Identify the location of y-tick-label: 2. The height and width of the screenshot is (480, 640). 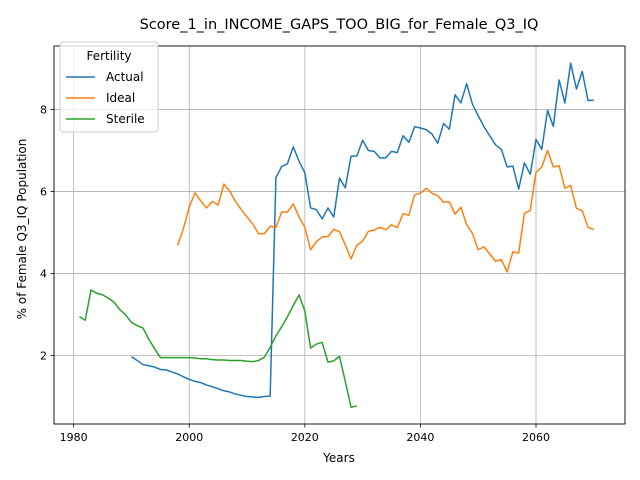
(43, 356).